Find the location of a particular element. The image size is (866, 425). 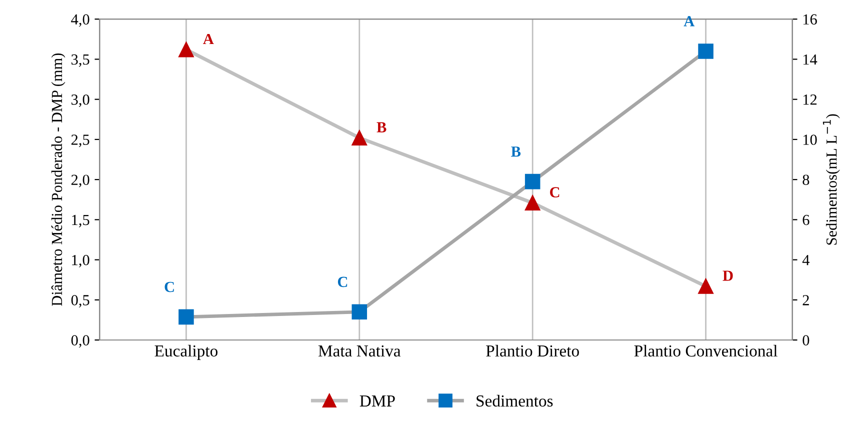

y2-tick-label: 10 is located at coordinates (810, 139).